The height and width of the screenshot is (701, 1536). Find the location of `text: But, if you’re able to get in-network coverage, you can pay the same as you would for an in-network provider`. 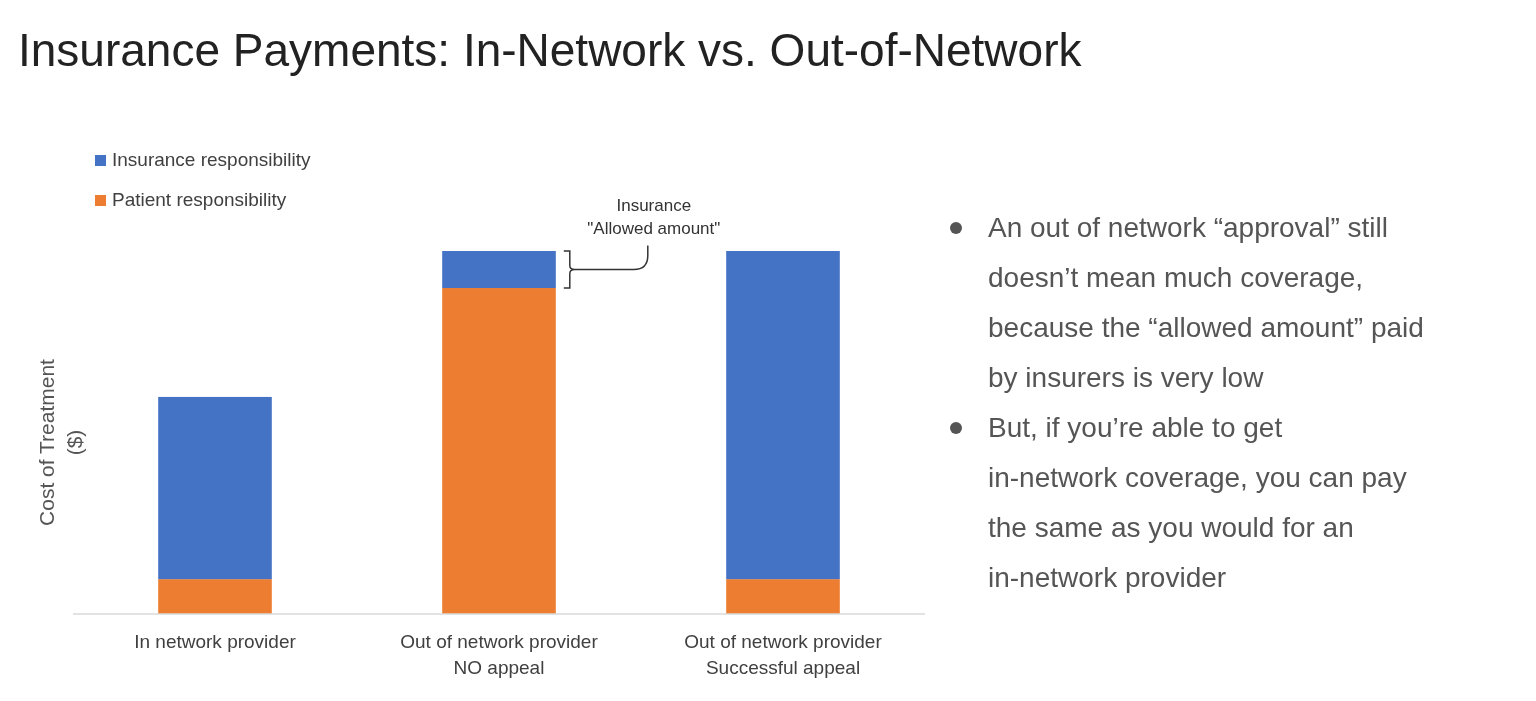

text: But, if you’re able to get in-network coverage, you can pay the same as you would for an in-network provider is located at coordinates (1197, 502).